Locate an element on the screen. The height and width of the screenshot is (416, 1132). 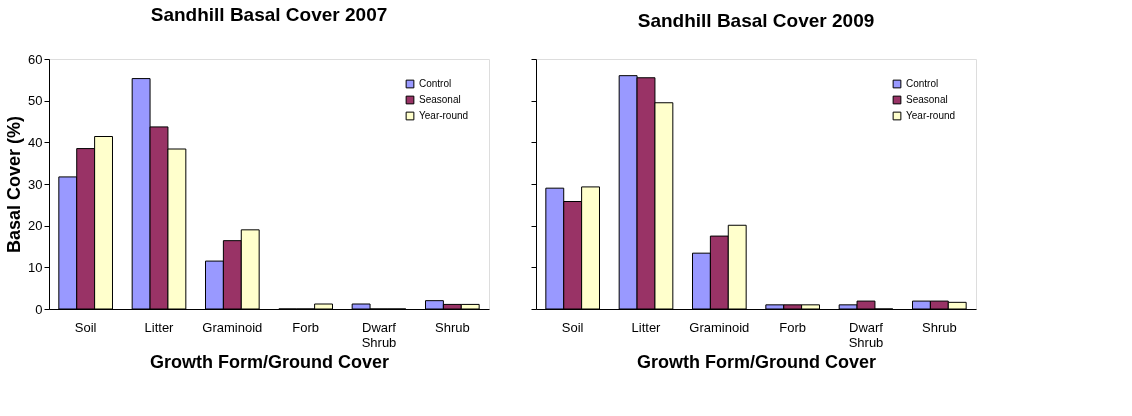
y-tick-label: 10 is located at coordinates (35, 267).